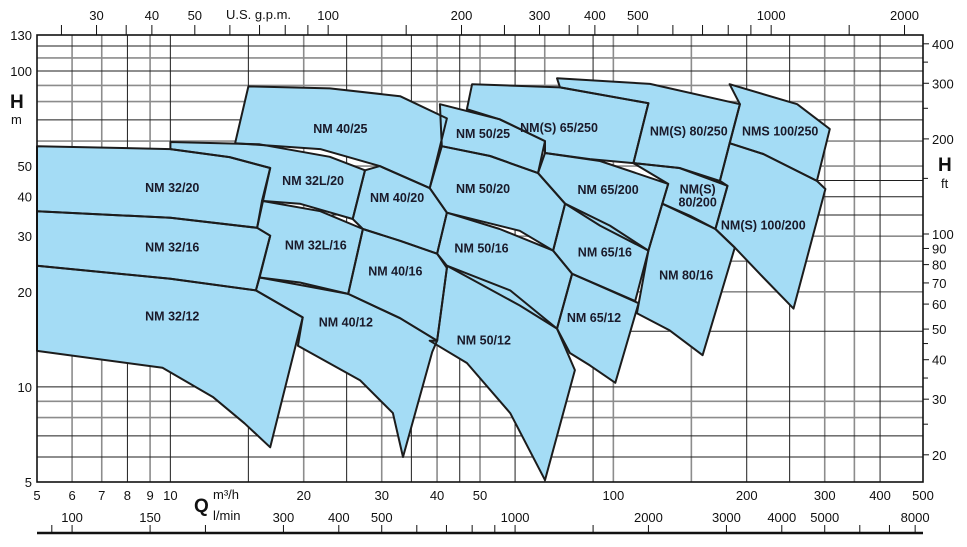  I want to click on x-axis-symbol: Q, so click(201, 506).